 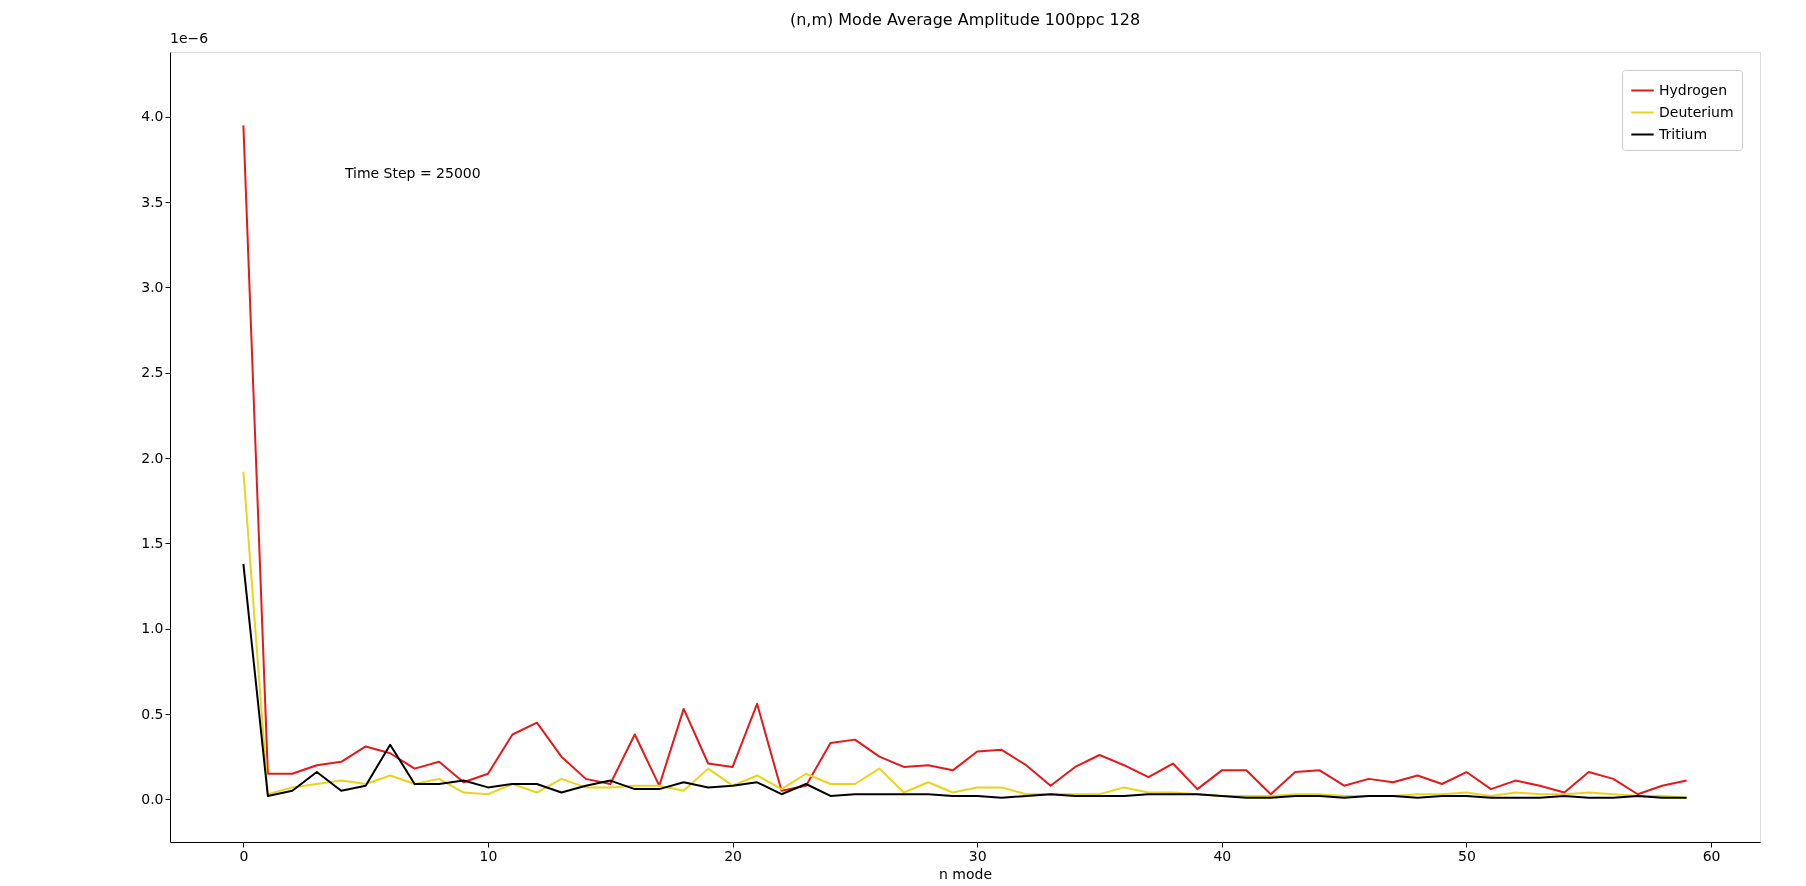 I want to click on x-tick-label: 40, so click(x=1222, y=855).